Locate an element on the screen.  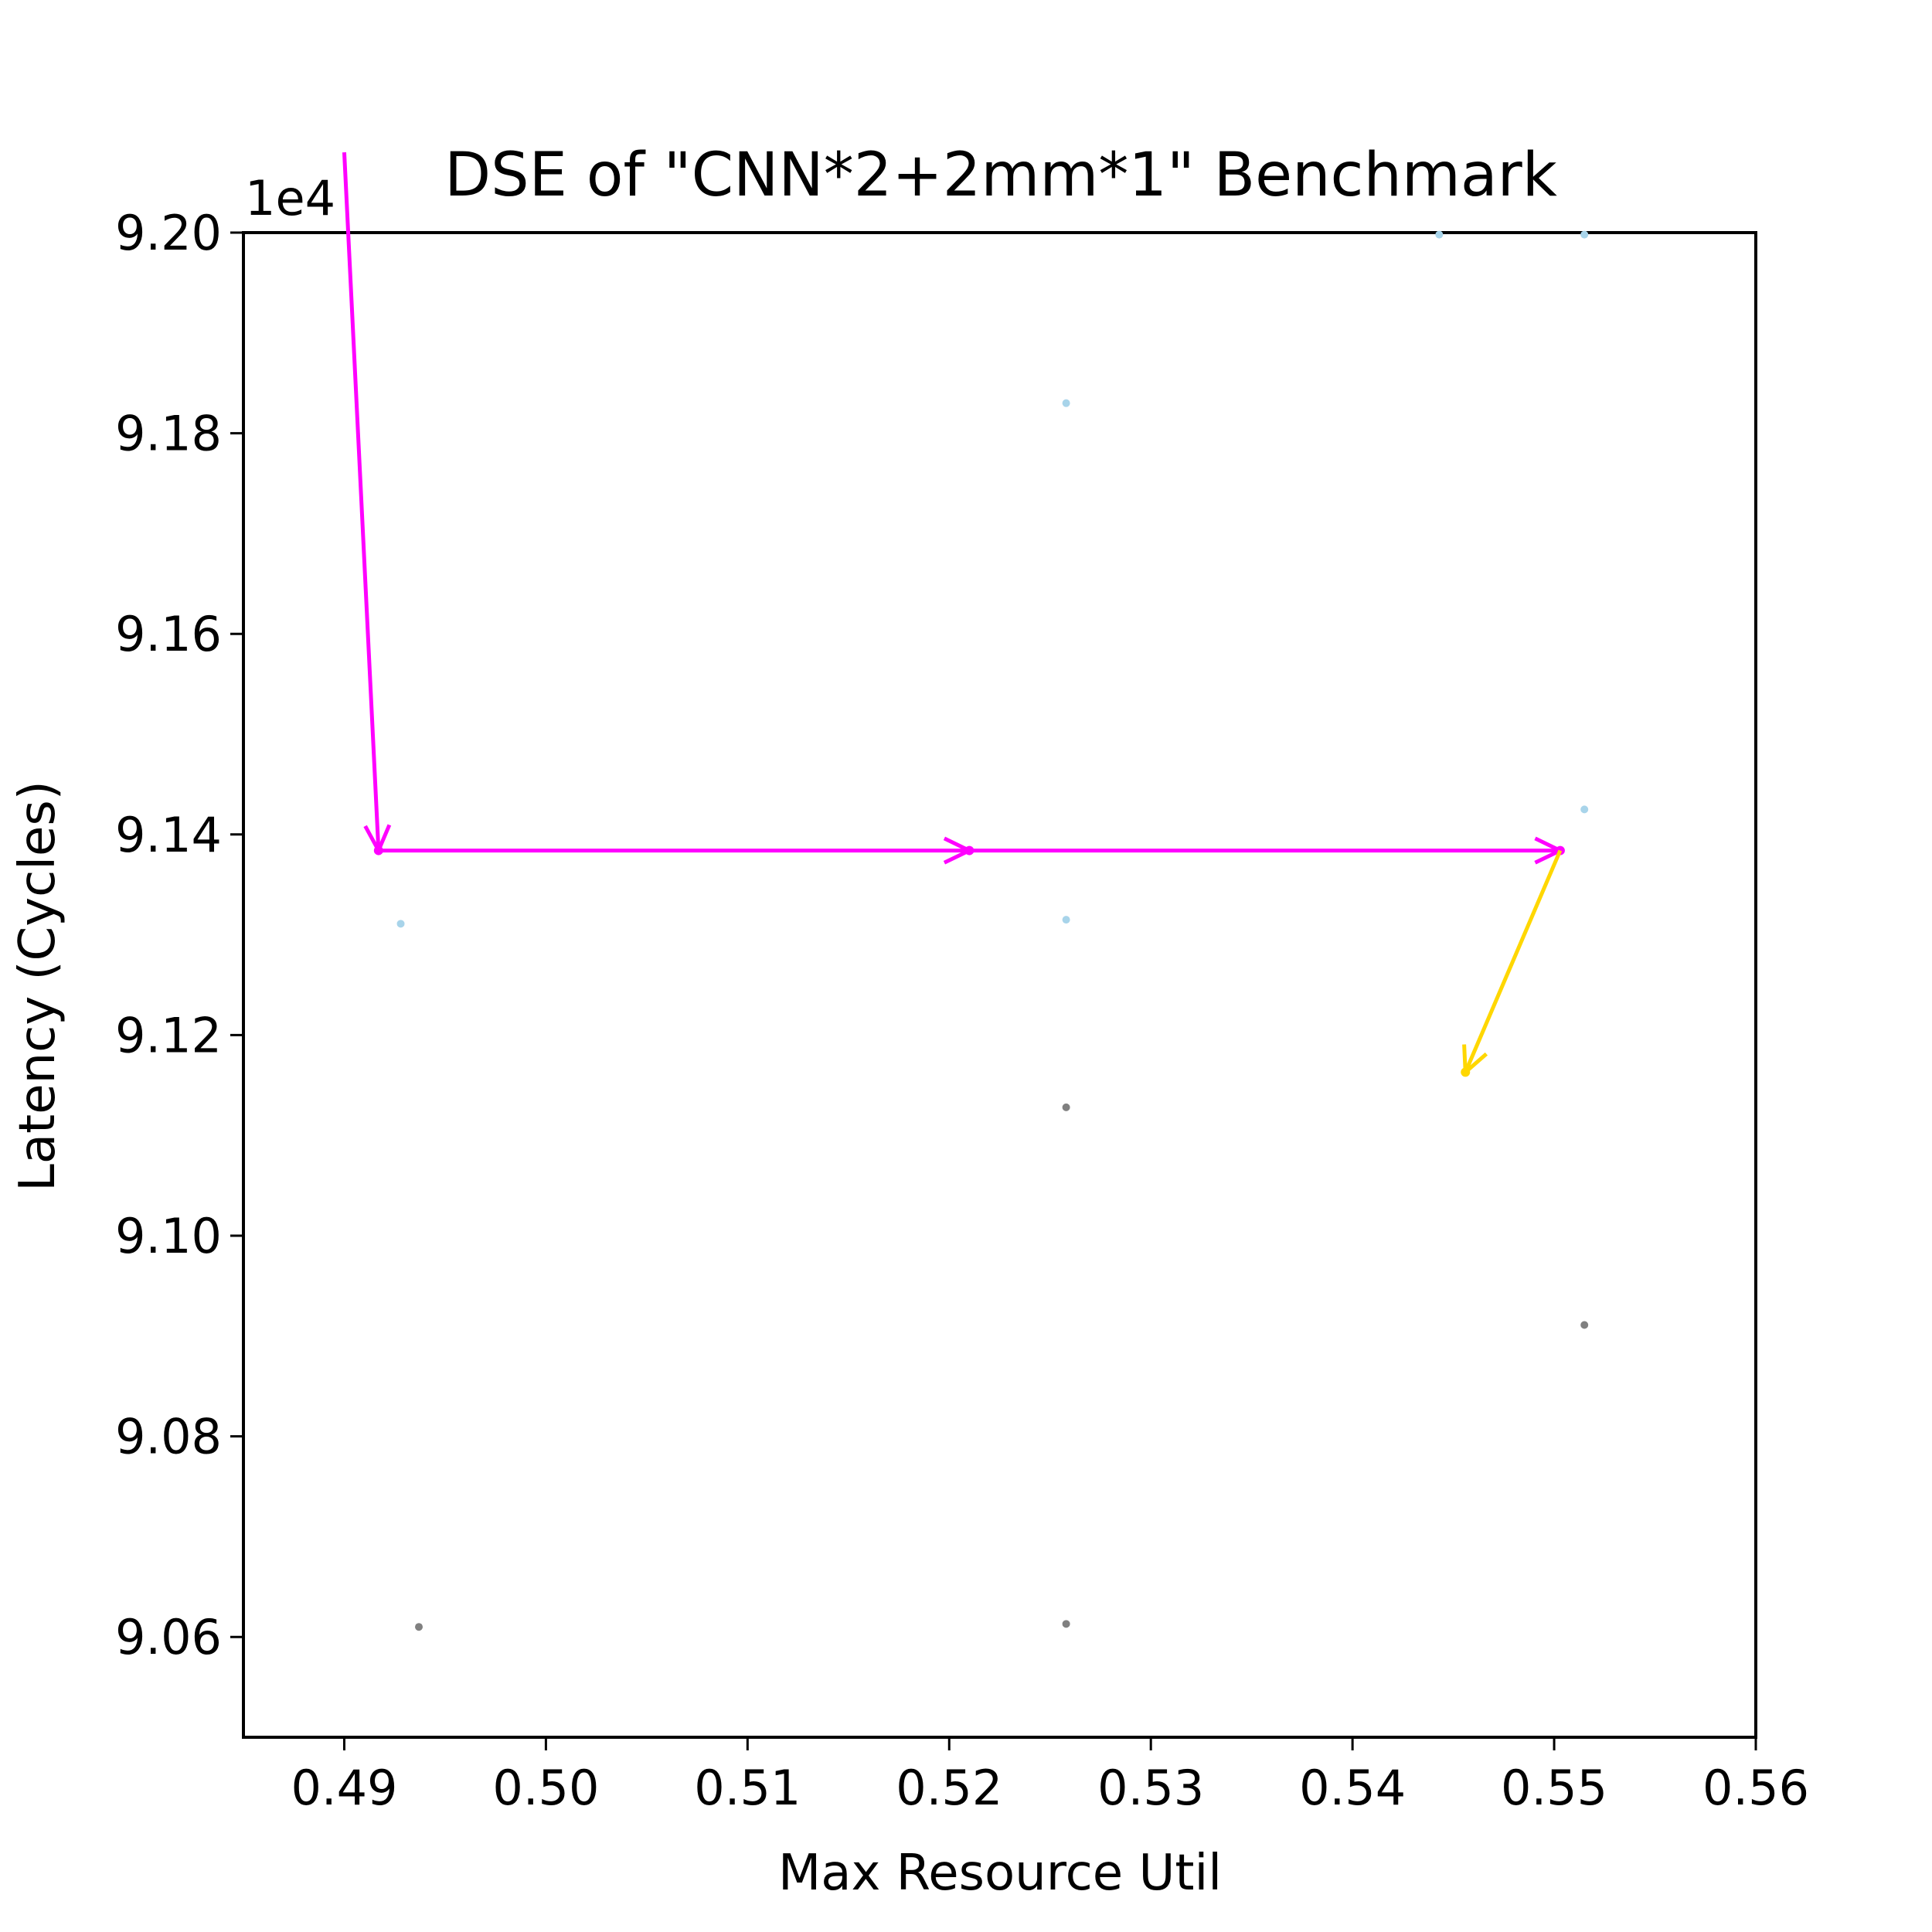
x-tick-label: 0.51 is located at coordinates (748, 1788).